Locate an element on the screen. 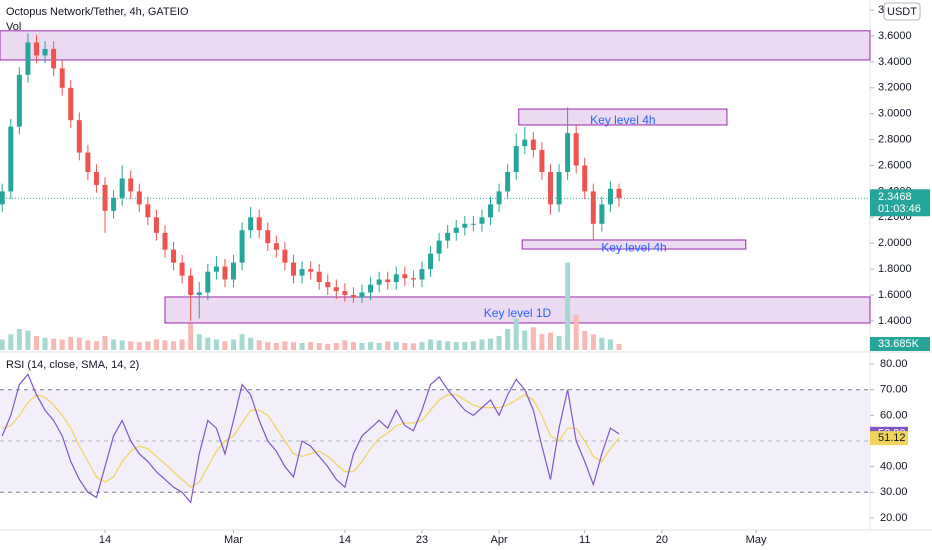  currency-label: USDT is located at coordinates (902, 12).